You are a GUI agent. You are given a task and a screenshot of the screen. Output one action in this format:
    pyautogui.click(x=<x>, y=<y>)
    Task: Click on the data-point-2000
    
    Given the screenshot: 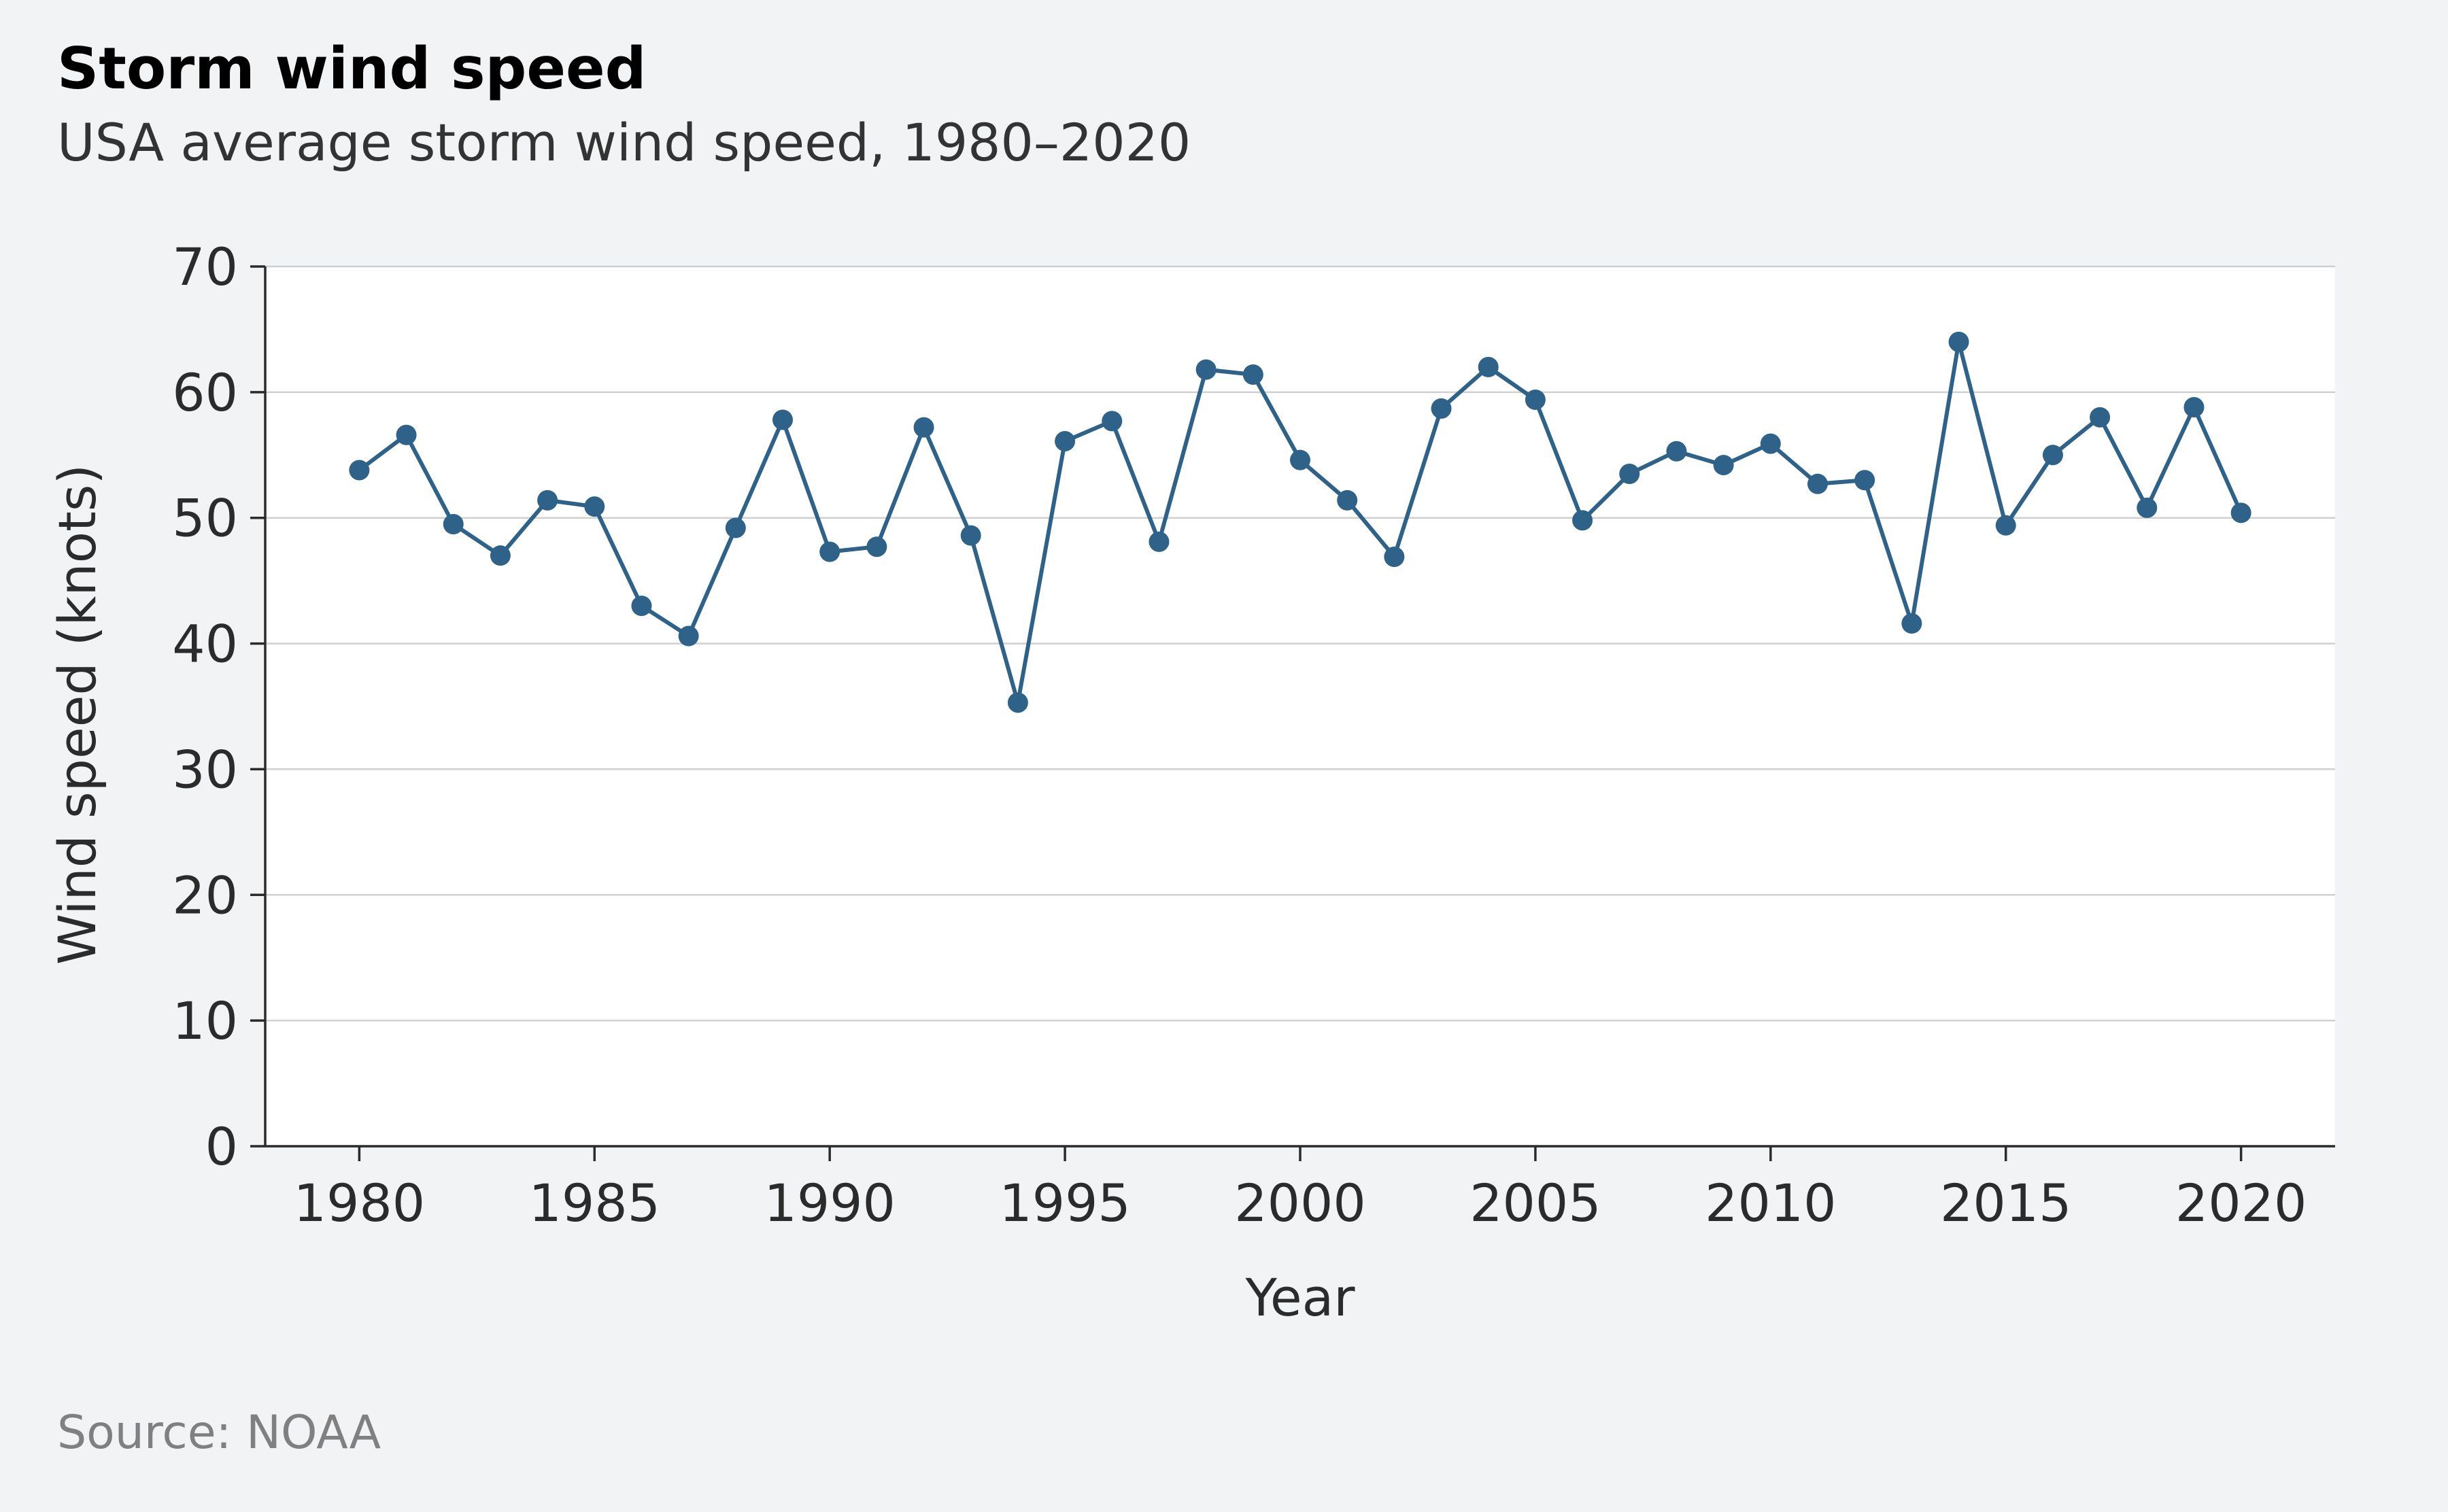 What is the action you would take?
    pyautogui.click(x=1300, y=460)
    